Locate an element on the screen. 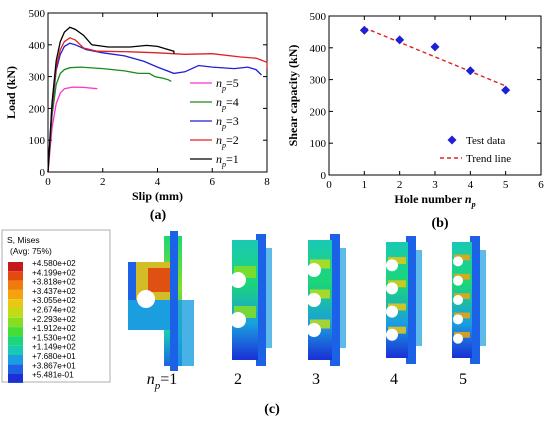 Image resolution: width=550 pixels, height=422 pixels. chart-b-legend-label: Trend line is located at coordinates (488, 159).